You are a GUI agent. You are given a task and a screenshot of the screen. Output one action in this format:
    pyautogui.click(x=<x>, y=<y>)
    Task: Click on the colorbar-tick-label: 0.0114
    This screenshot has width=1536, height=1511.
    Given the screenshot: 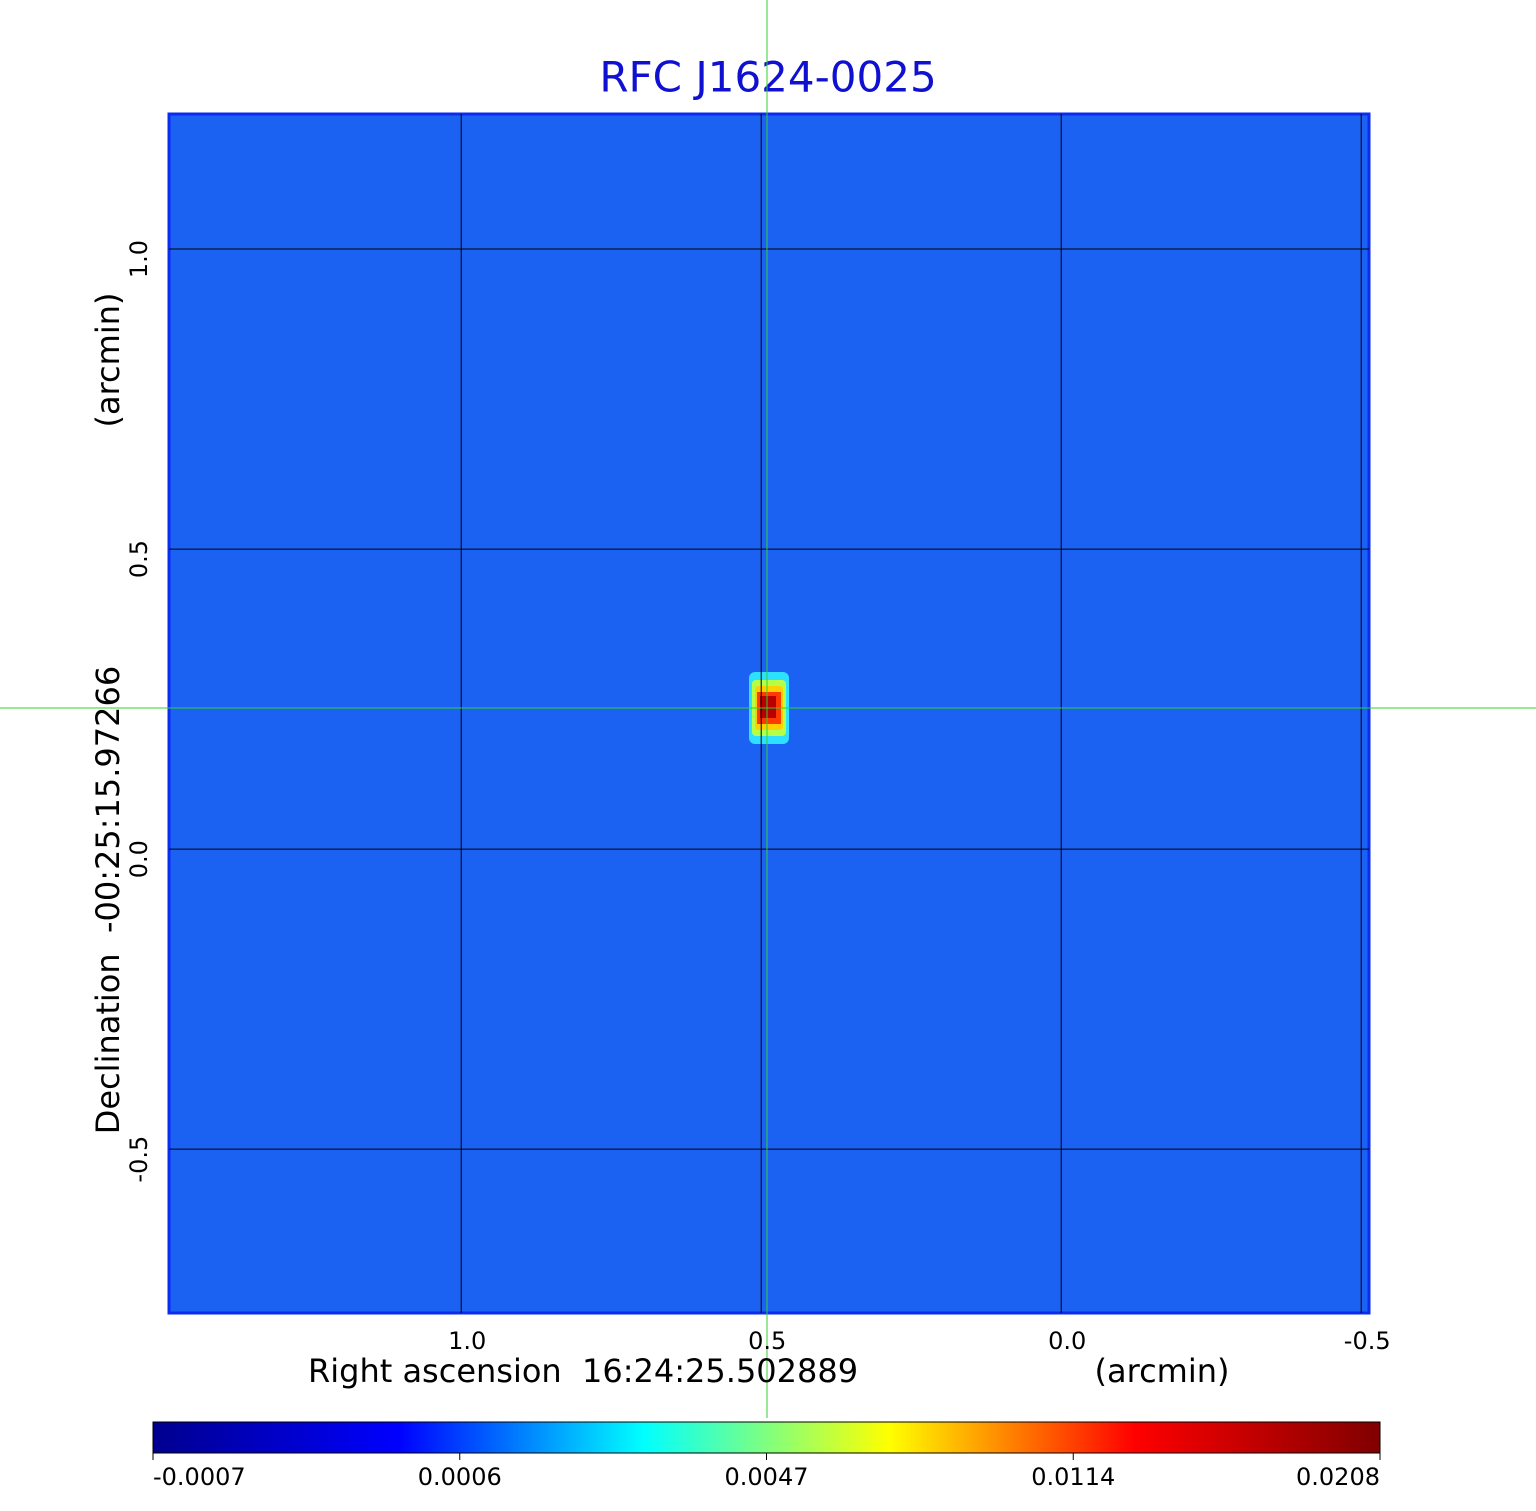 What is the action you would take?
    pyautogui.click(x=1073, y=1477)
    